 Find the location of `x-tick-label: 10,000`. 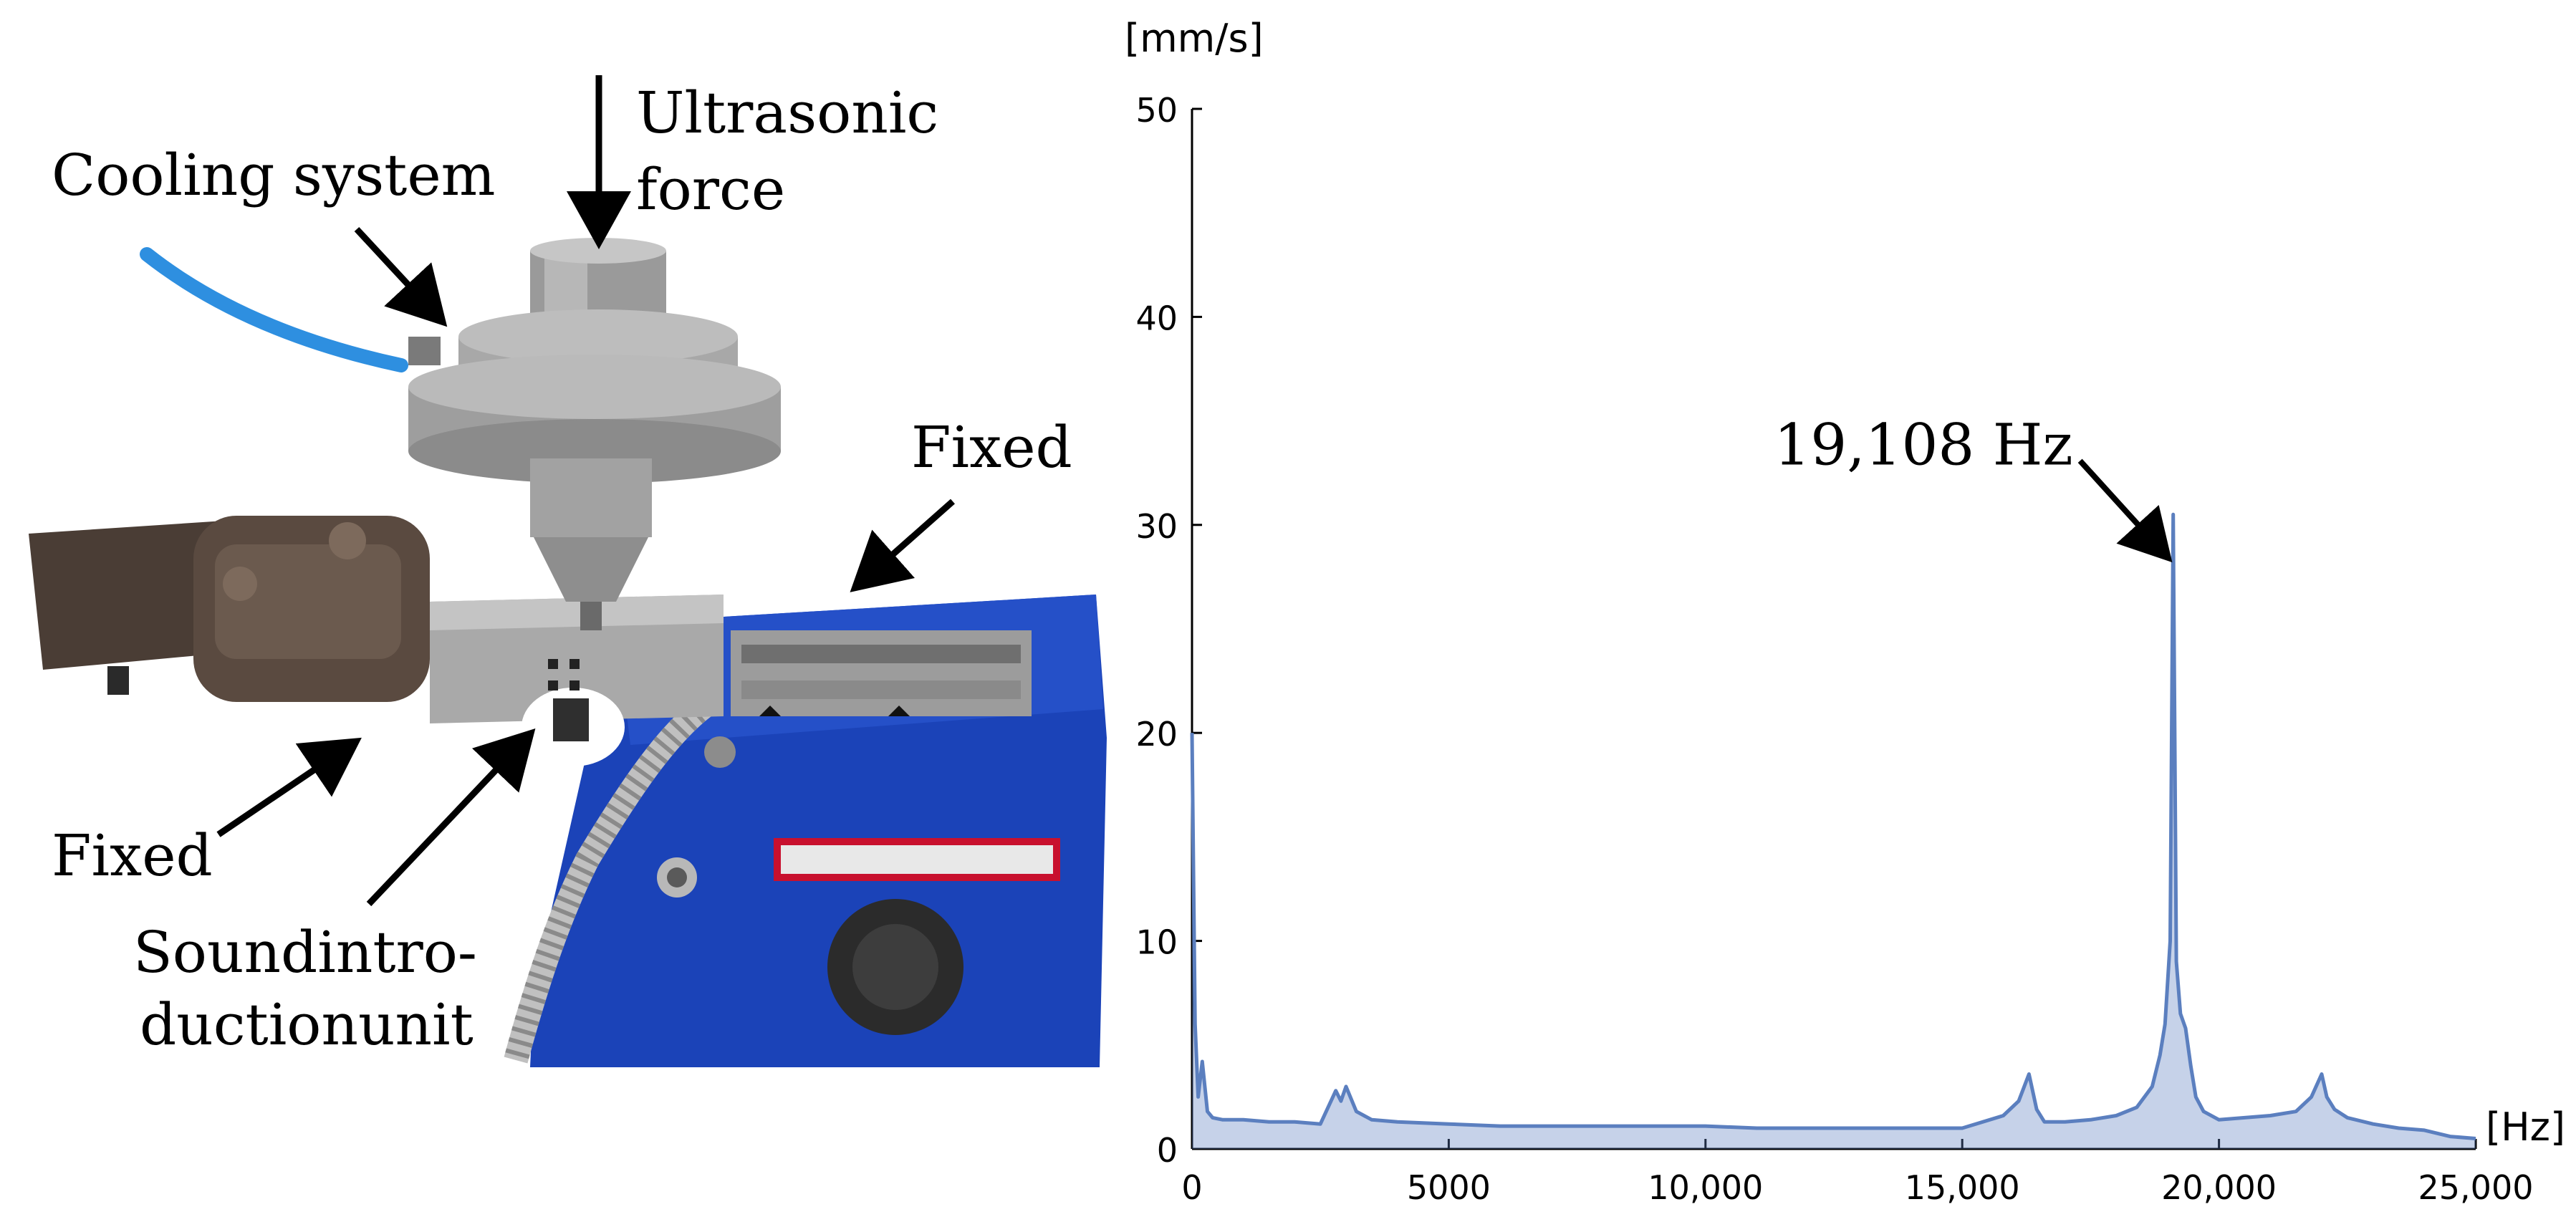

x-tick-label: 10,000 is located at coordinates (1706, 1187).